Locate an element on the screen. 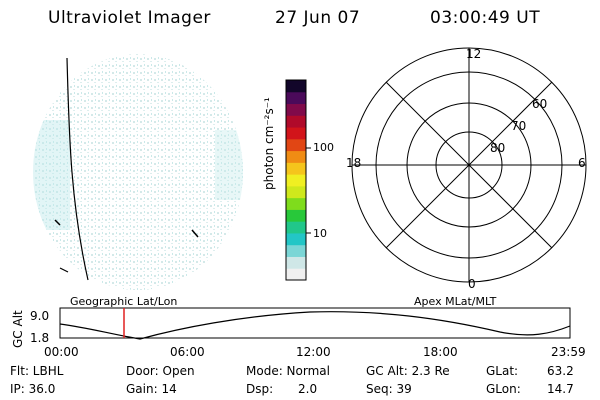 The height and width of the screenshot is (400, 600). filter-info: Flt: LBHL is located at coordinates (37, 371).